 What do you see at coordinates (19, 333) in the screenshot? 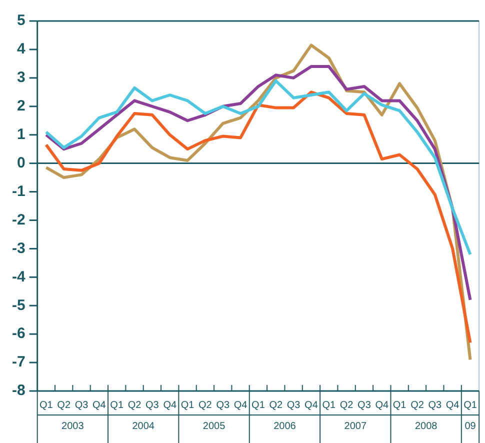
I see `y-tick-label: -6` at bounding box center [19, 333].